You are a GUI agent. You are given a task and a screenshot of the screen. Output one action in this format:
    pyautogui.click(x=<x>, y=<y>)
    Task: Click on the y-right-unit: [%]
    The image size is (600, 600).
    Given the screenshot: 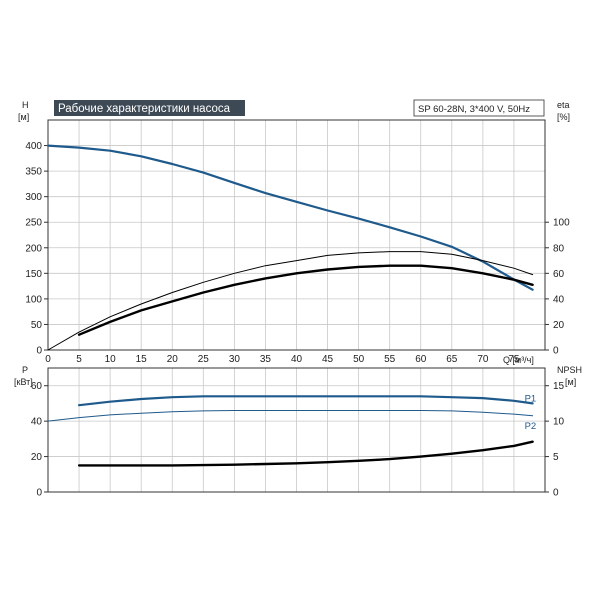 What is the action you would take?
    pyautogui.click(x=563, y=117)
    